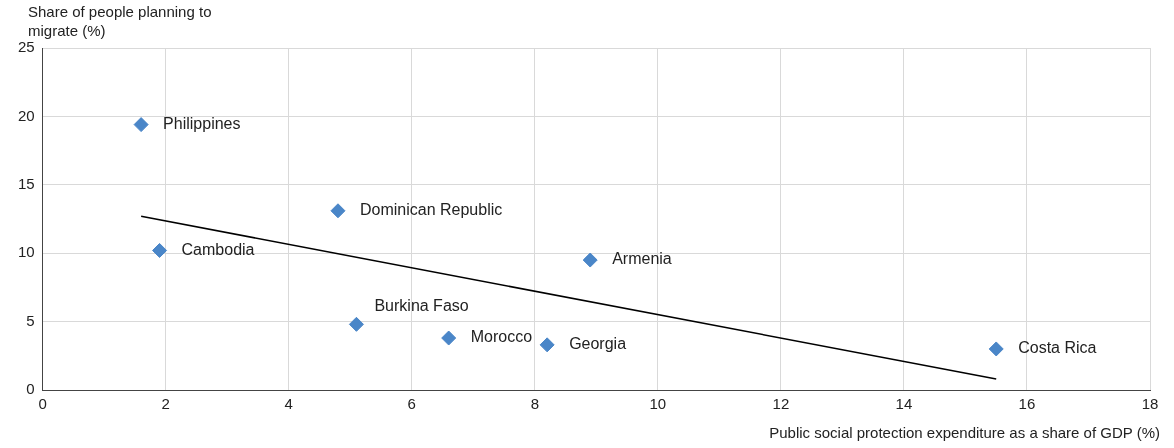 This screenshot has height=448, width=1174. Describe the element at coordinates (1057, 348) in the screenshot. I see `annotation: Costa Rica` at that location.